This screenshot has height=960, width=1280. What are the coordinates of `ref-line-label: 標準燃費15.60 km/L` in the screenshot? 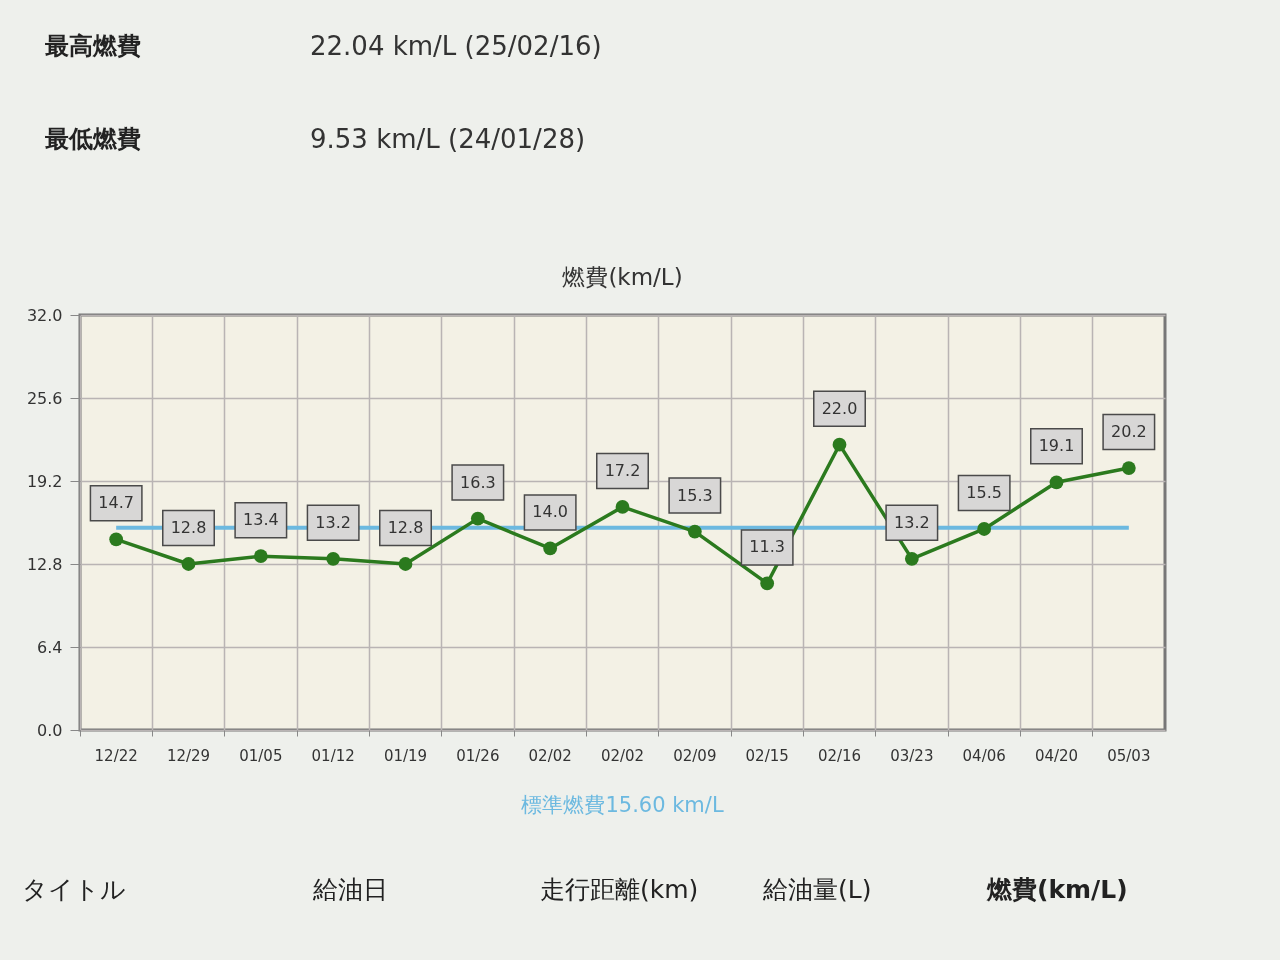 It's located at (622, 805).